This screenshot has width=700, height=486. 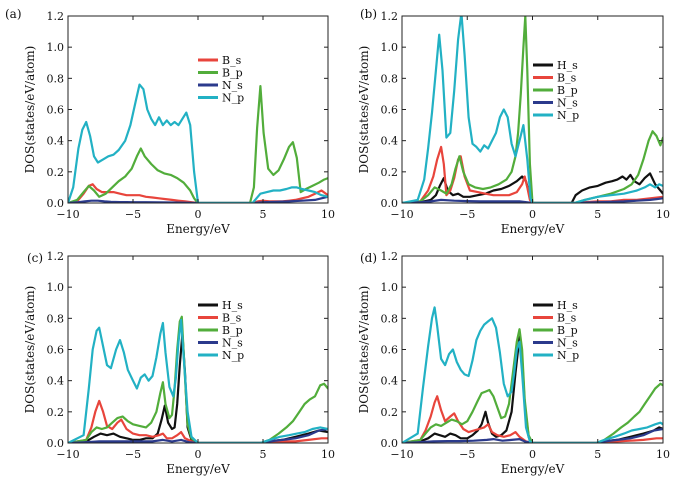 What do you see at coordinates (35, 258) in the screenshot?
I see `panel-label: (c)` at bounding box center [35, 258].